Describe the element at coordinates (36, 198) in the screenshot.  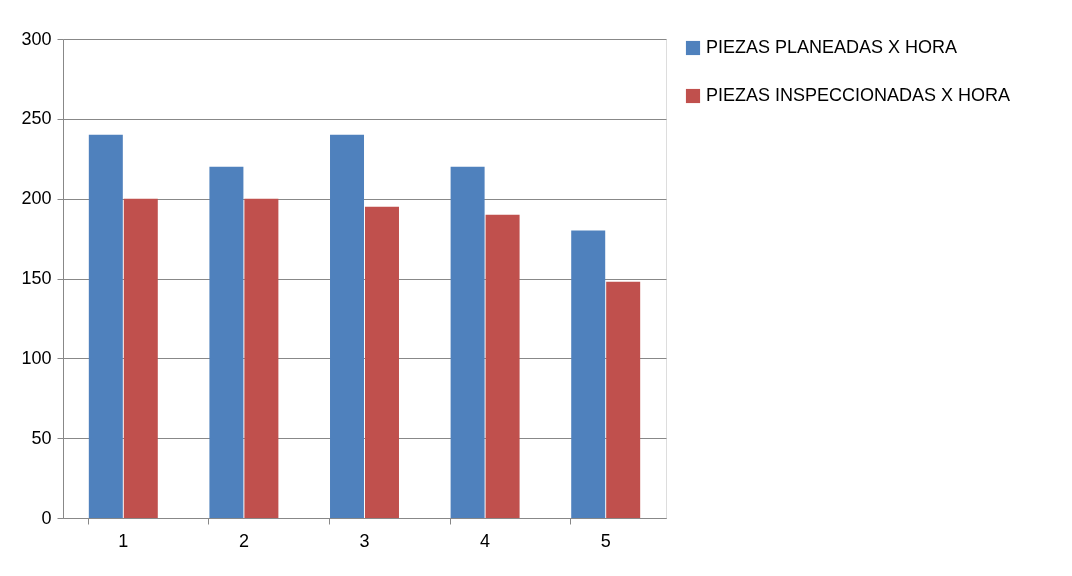
I see `y-tick-label: 200` at that location.